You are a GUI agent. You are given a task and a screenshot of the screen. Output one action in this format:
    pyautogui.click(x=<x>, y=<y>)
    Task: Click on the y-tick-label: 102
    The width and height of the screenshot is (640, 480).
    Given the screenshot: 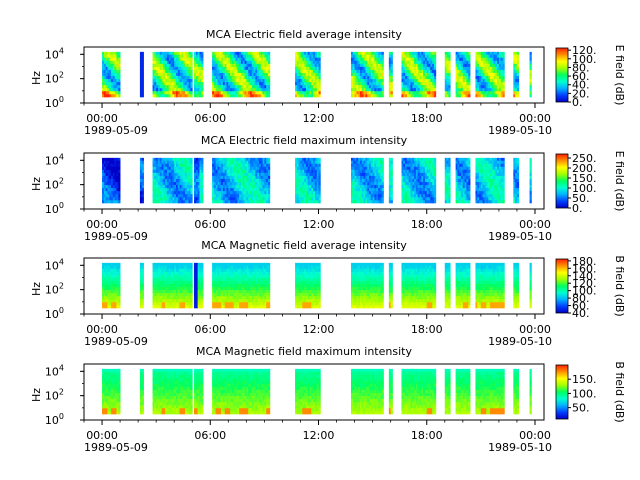 What is the action you would take?
    pyautogui.click(x=54, y=184)
    